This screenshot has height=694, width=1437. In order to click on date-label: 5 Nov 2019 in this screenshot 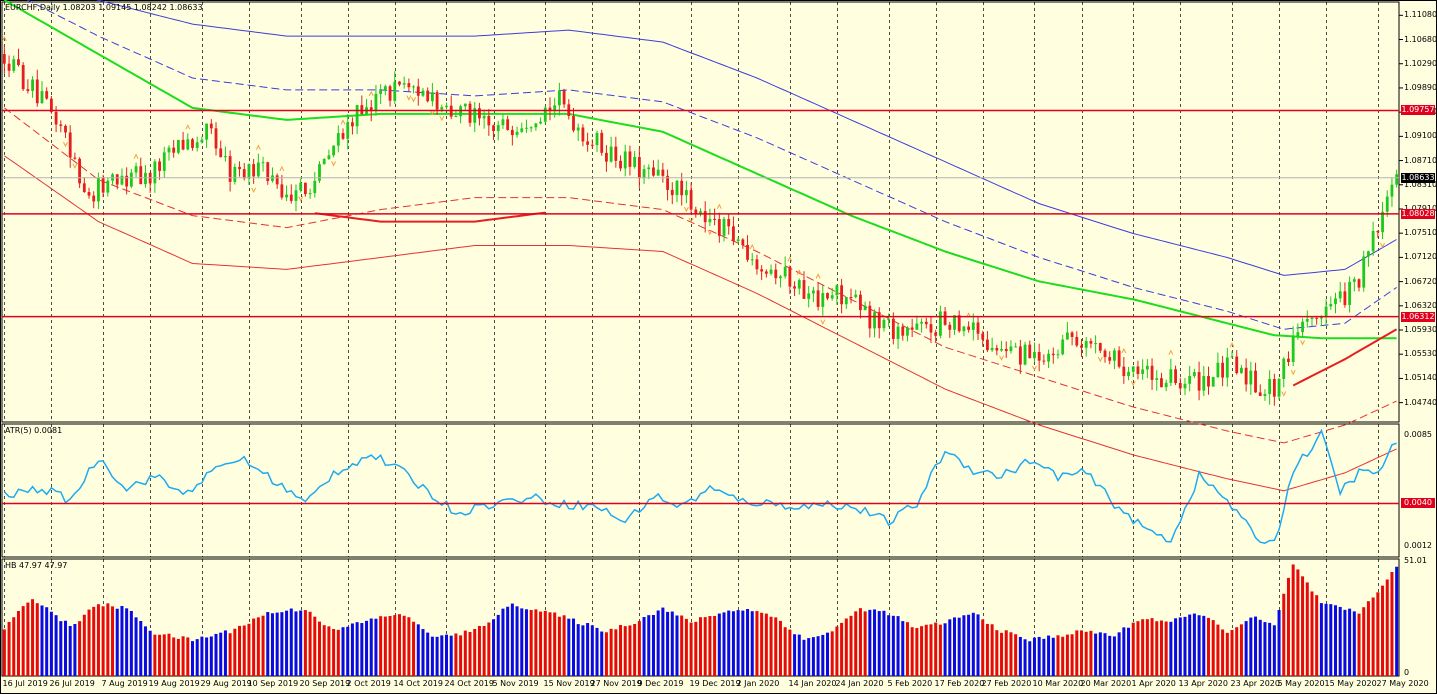, I will do `click(515, 683)`.